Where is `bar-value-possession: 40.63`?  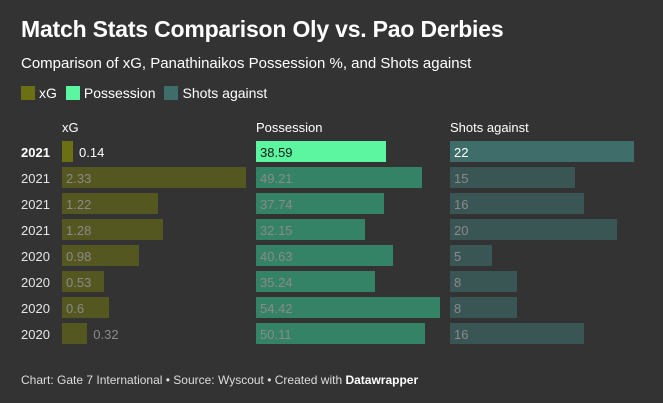
bar-value-possession: 40.63 is located at coordinates (276, 256).